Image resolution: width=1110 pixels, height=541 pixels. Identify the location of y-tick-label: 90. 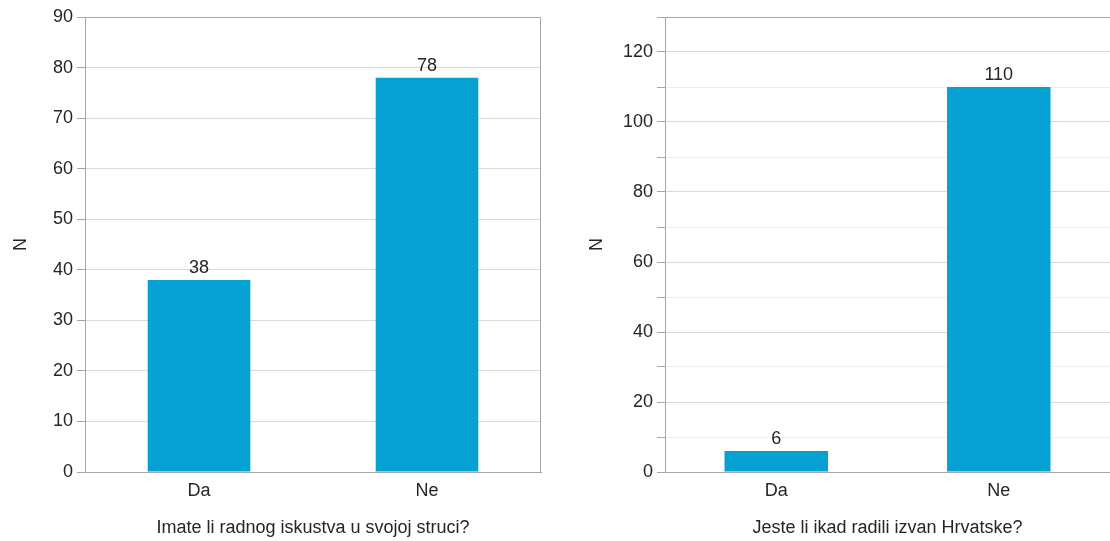
(62, 15).